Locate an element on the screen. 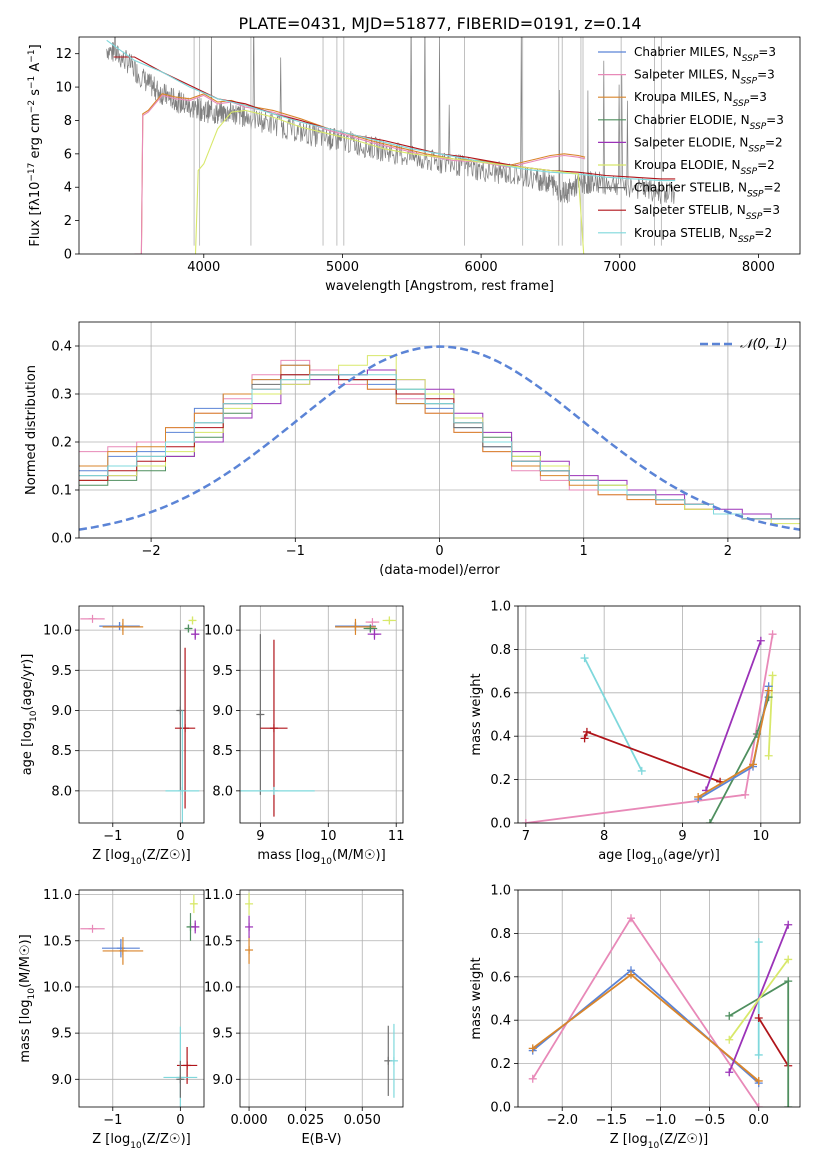 The height and width of the screenshot is (1170, 819). model-line-kroupa-miles is located at coordinates (360, 173).